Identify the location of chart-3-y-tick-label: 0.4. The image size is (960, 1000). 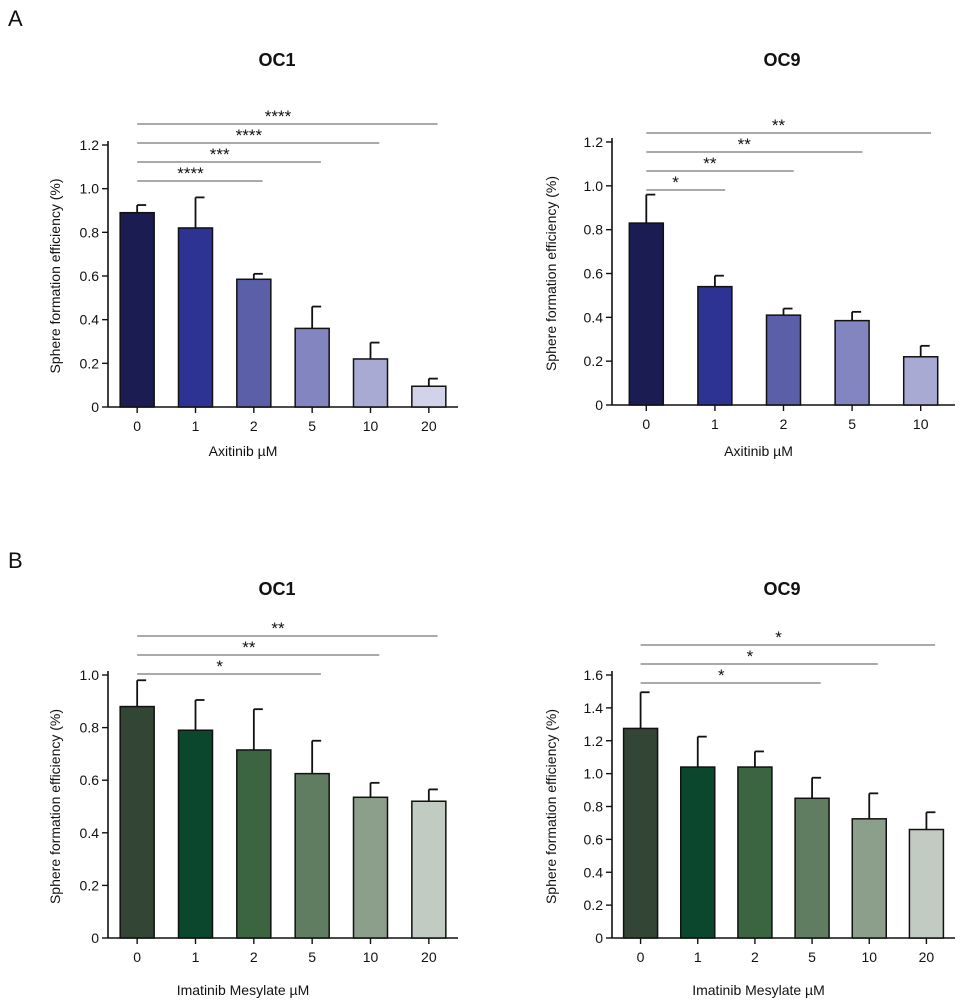
(90, 833).